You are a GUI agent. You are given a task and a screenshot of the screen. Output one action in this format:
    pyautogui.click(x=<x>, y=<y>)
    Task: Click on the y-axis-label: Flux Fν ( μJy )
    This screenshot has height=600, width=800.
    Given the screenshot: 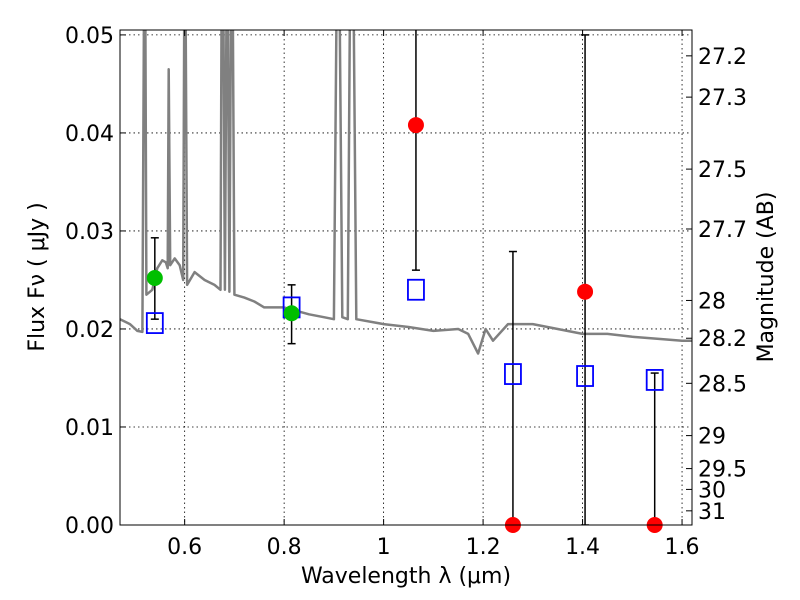 What is the action you would take?
    pyautogui.click(x=37, y=276)
    